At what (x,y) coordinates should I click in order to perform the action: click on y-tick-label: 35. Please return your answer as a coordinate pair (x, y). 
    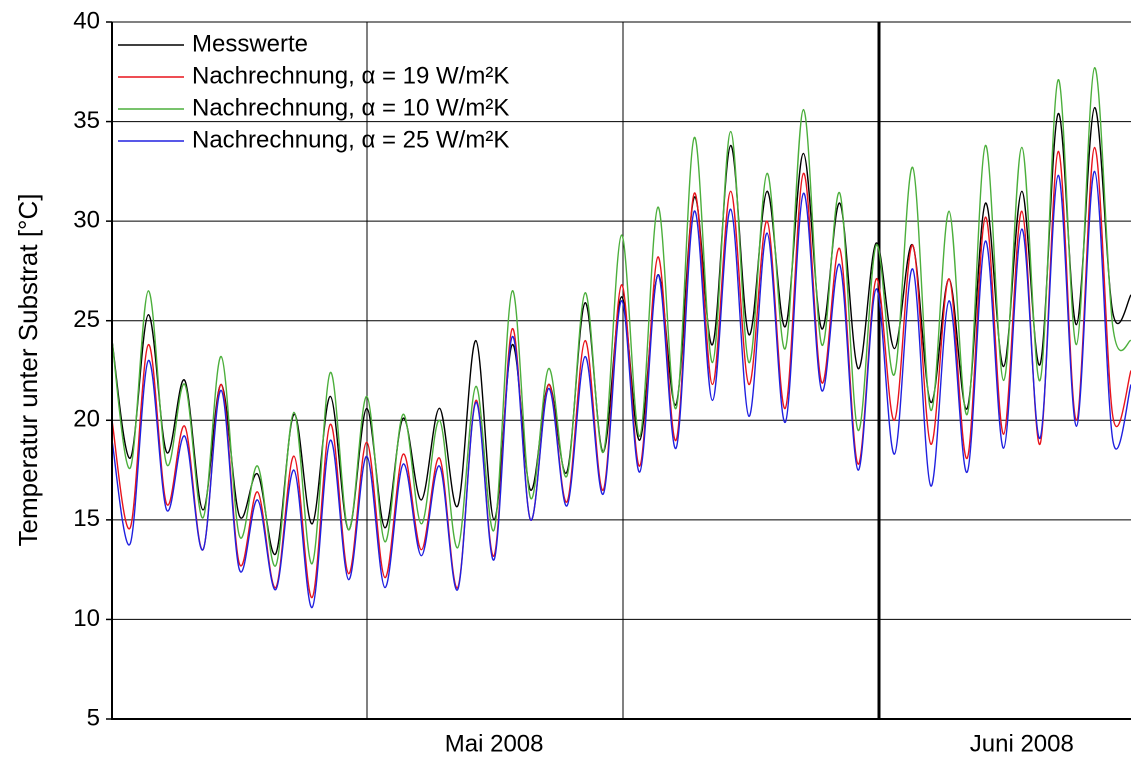
    Looking at the image, I should click on (86, 120).